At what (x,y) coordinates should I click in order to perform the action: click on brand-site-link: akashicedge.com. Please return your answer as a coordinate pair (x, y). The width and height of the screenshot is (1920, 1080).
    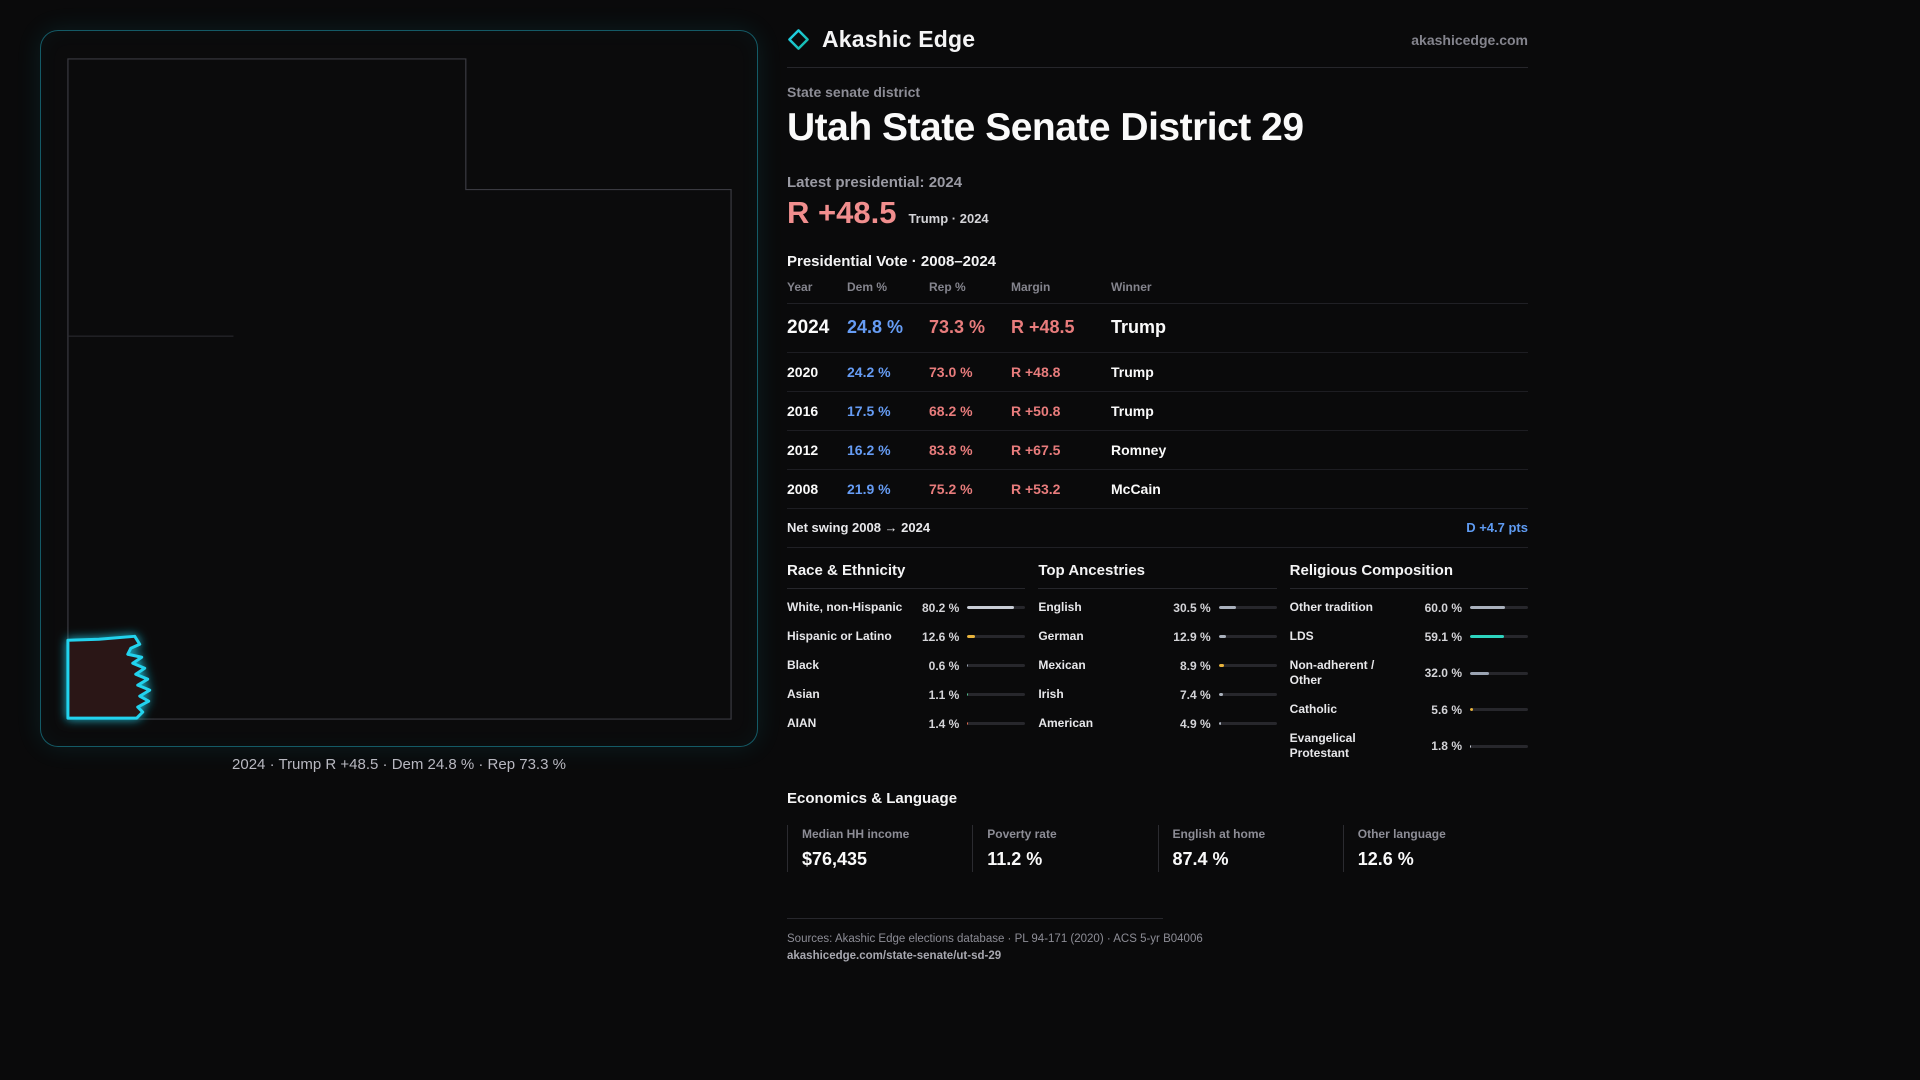
    Looking at the image, I should click on (1469, 39).